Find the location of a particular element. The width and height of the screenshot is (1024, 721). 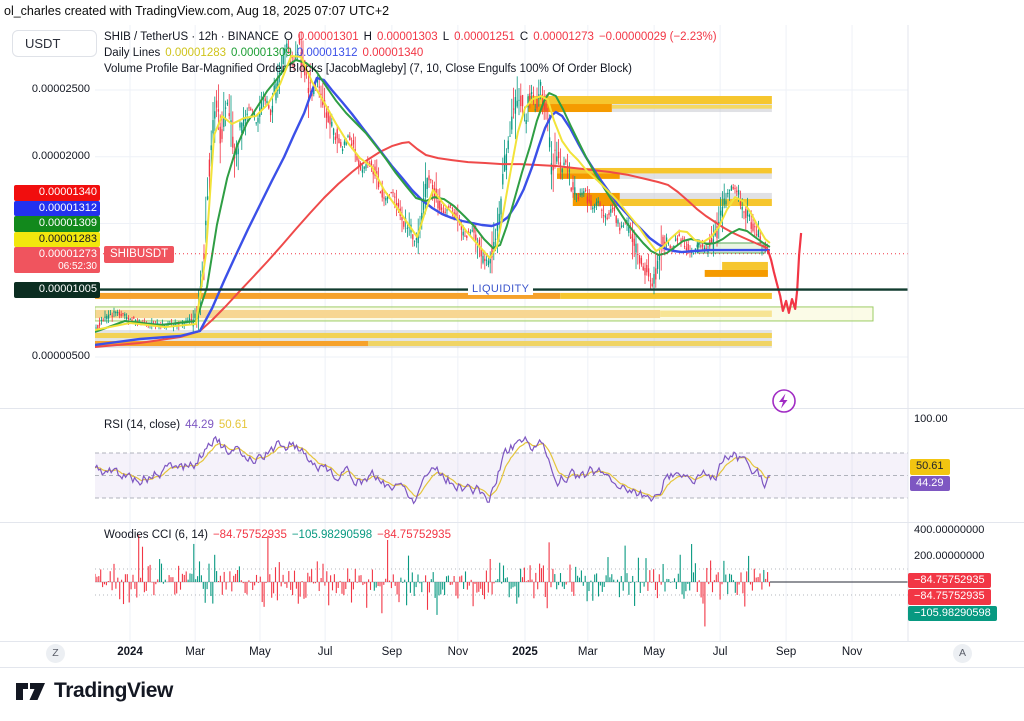

rsi-legend: RSI (14, close) 44.29 50.61 is located at coordinates (178, 425).